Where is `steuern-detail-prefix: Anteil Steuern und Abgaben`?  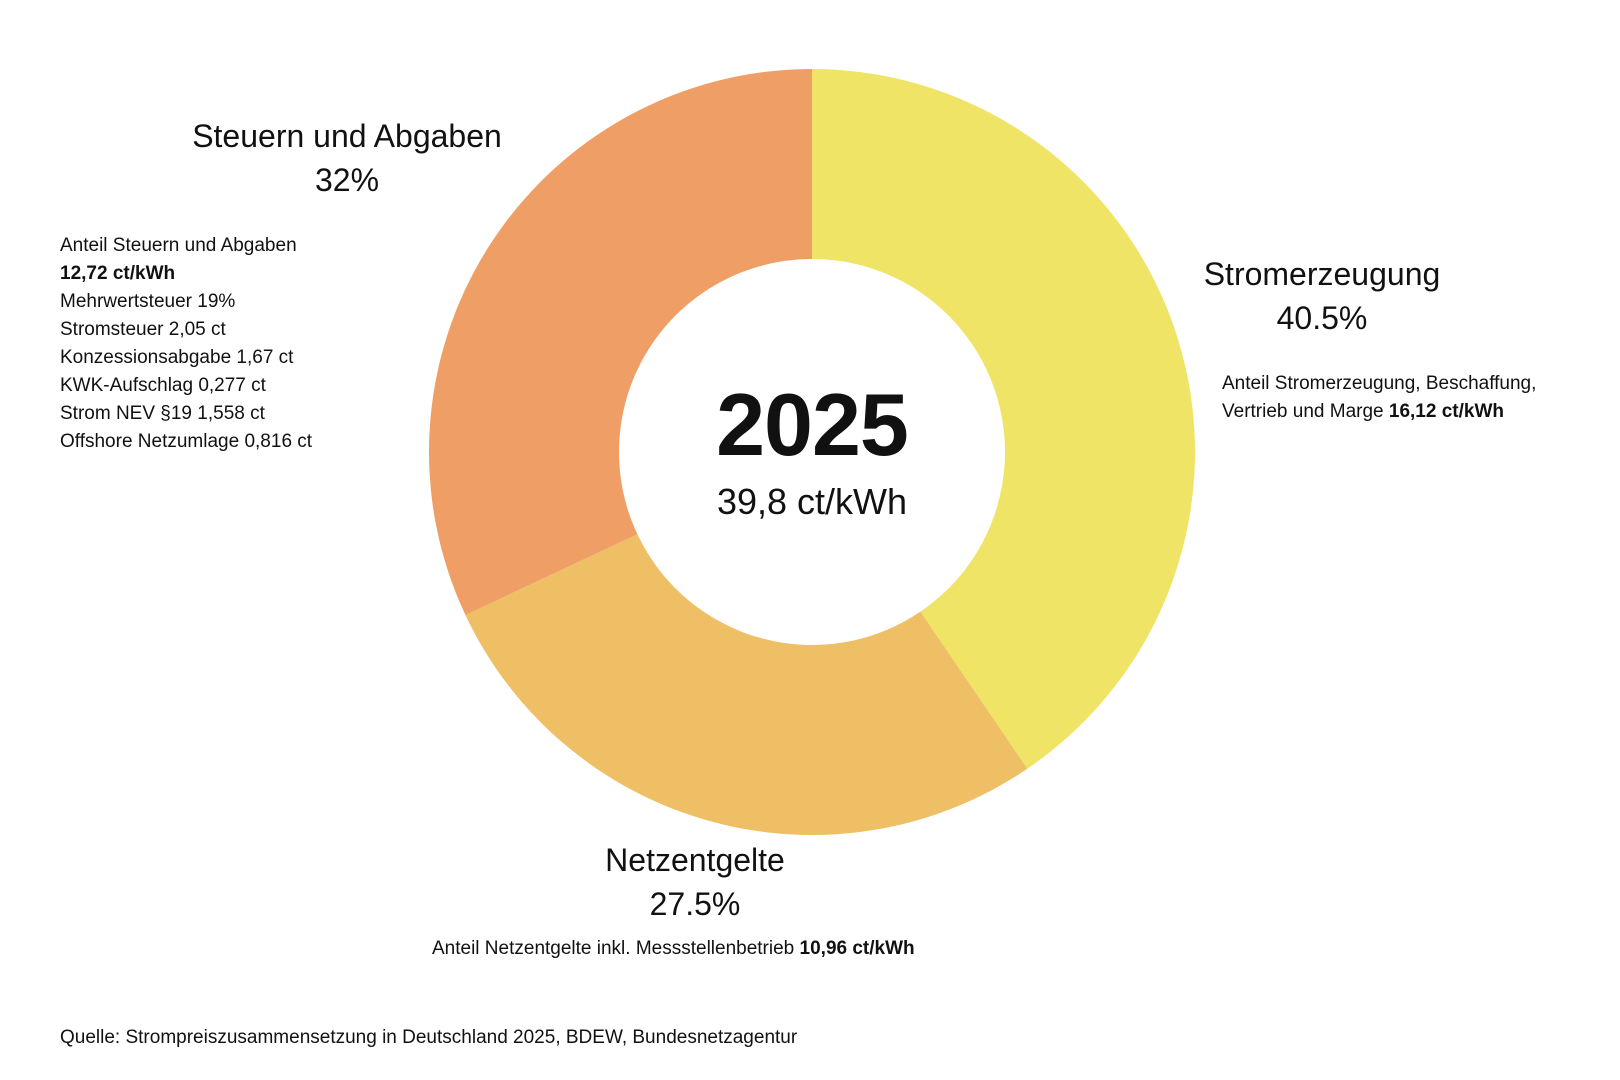
steuern-detail-prefix: Anteil Steuern und Abgaben is located at coordinates (178, 245).